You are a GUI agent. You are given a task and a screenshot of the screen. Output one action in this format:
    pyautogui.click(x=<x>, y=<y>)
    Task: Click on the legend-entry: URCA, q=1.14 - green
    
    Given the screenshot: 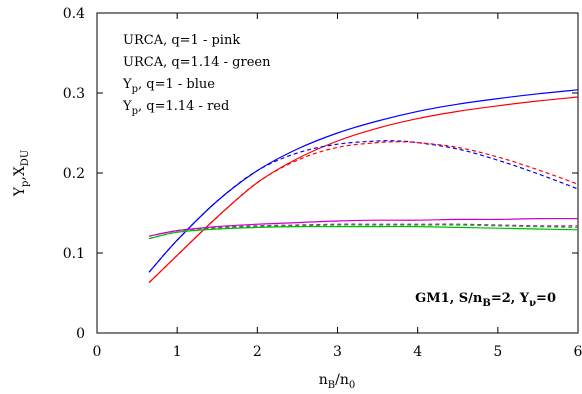 What is the action you would take?
    pyautogui.click(x=197, y=62)
    